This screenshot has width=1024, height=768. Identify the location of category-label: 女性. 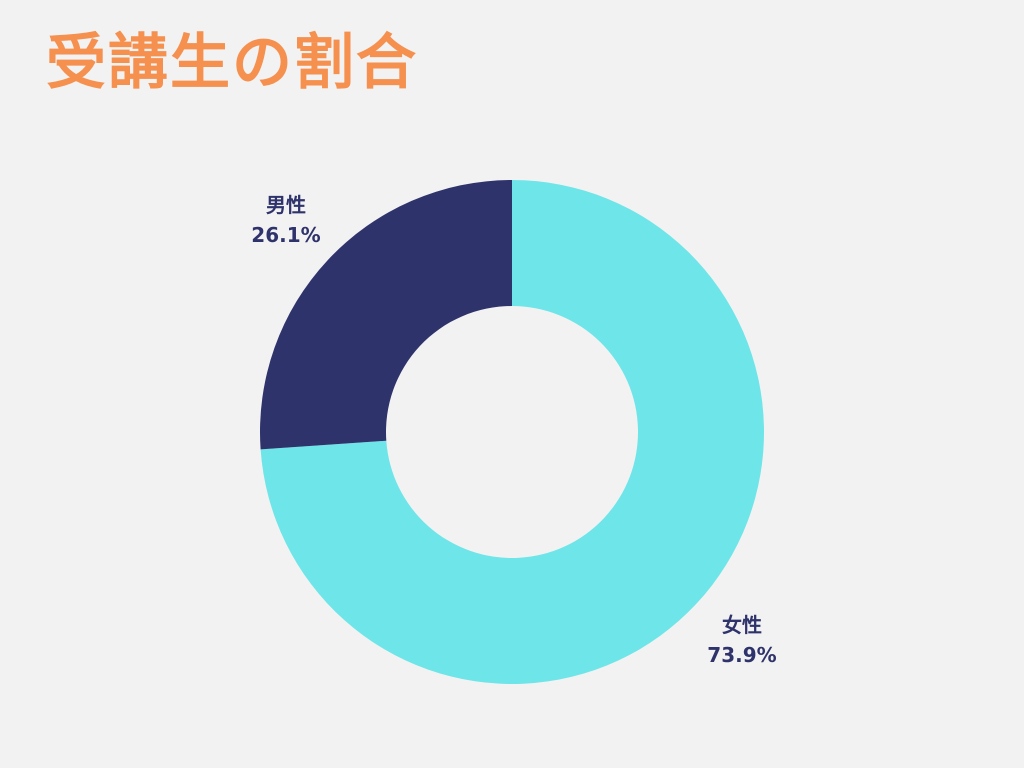
(742, 625).